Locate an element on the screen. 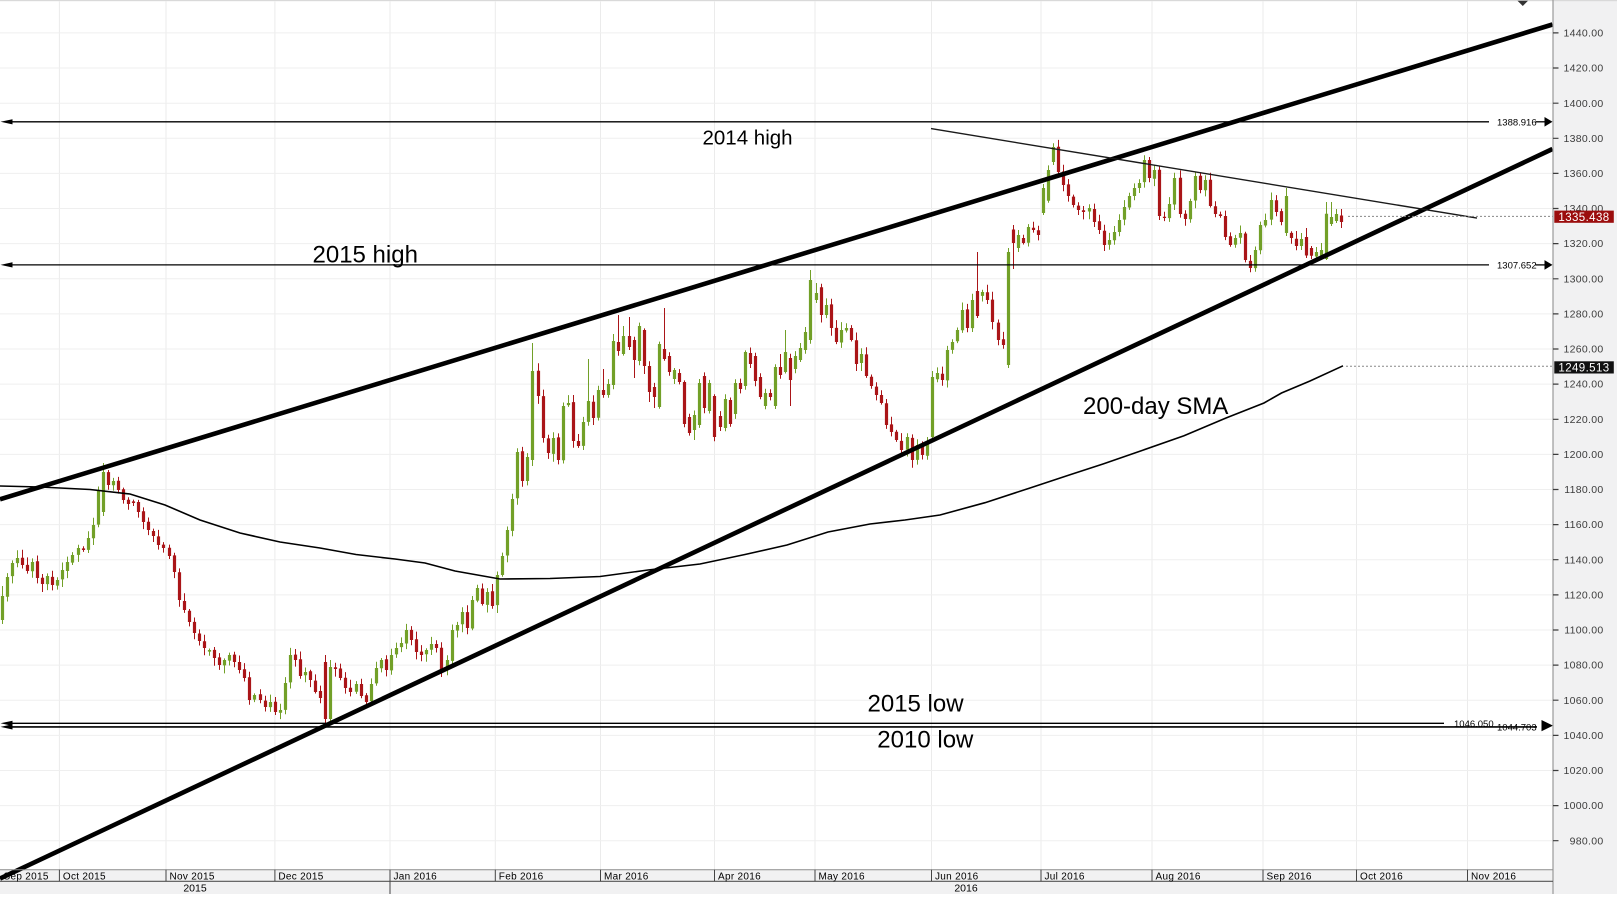  svg-text: 1249.513 is located at coordinates (1583, 369).